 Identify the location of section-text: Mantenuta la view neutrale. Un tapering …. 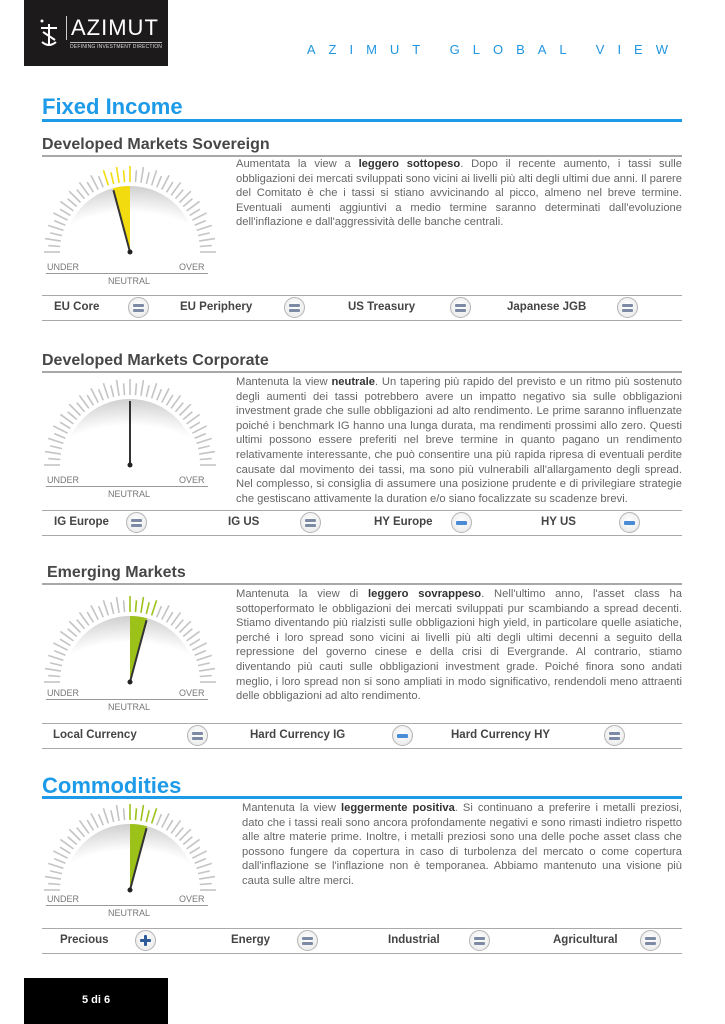
(459, 440).